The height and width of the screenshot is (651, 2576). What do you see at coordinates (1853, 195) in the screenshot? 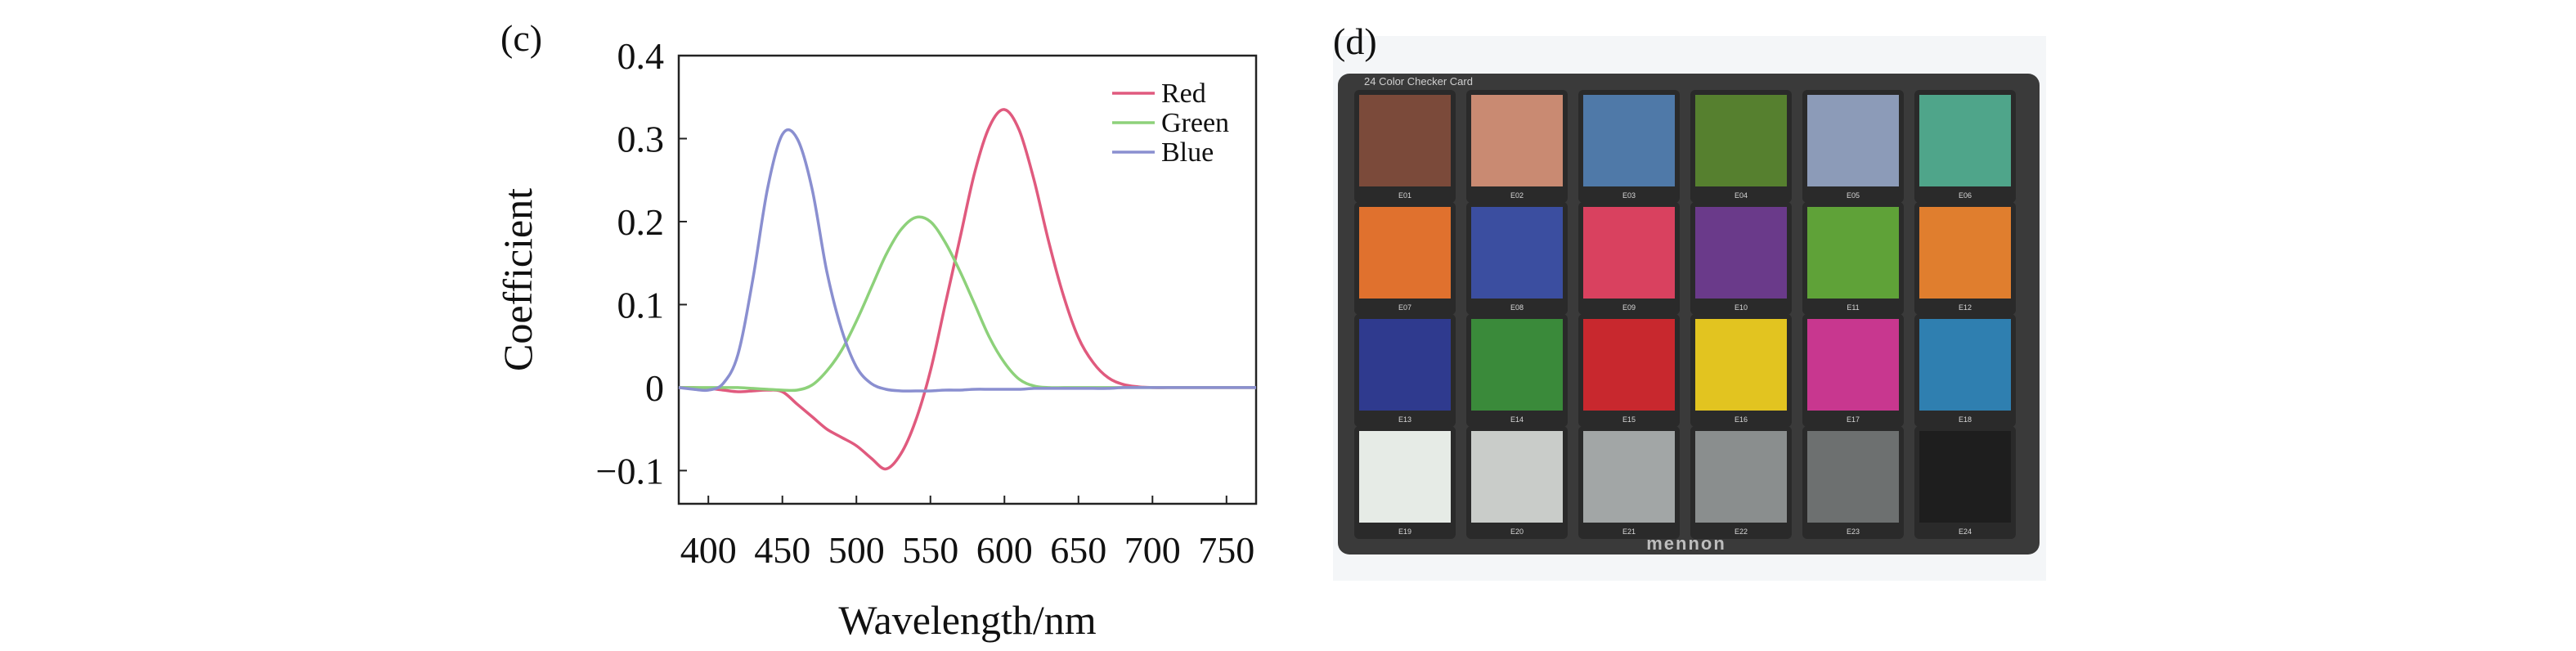
I see `patch-id-label: E05` at bounding box center [1853, 195].